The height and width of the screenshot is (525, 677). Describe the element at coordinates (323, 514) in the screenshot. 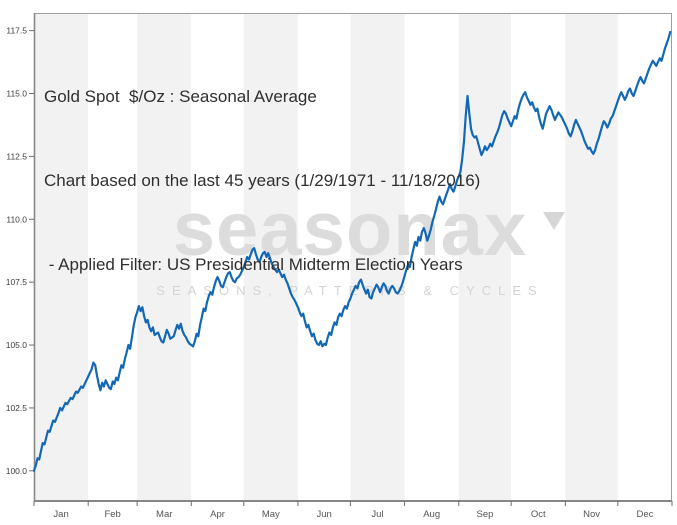

I see `x-axis-label-jun: Jun` at that location.